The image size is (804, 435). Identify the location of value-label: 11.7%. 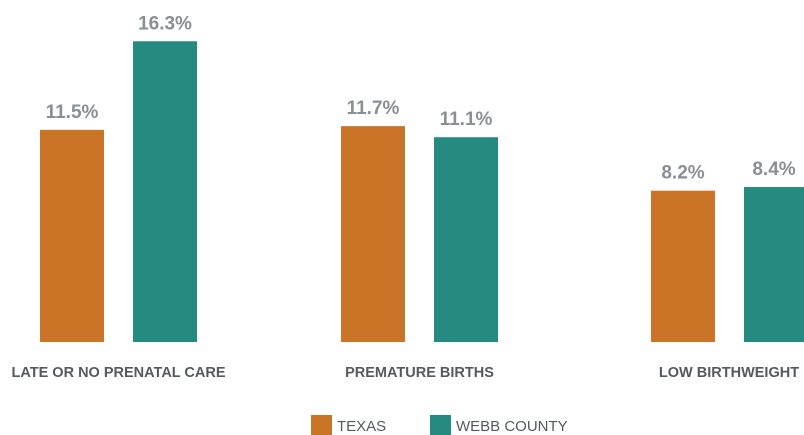
(373, 108).